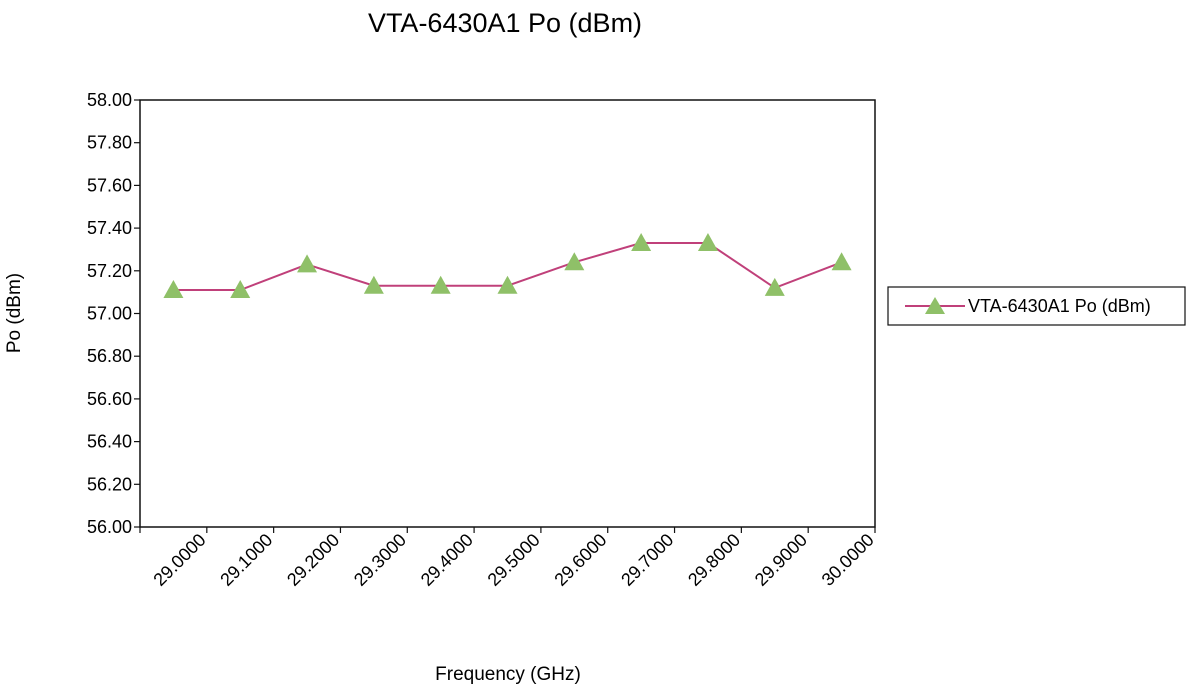  Describe the element at coordinates (447, 560) in the screenshot. I see `x-tick-label: 29.4000` at that location.